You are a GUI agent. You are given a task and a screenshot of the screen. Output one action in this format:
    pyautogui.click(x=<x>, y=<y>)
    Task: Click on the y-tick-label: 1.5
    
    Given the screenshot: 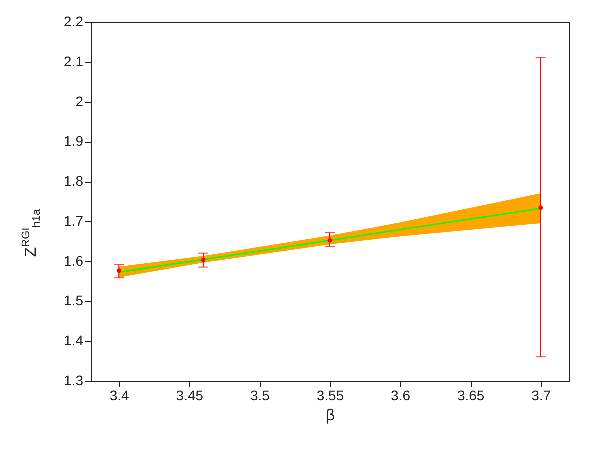 What is the action you would take?
    pyautogui.click(x=74, y=300)
    